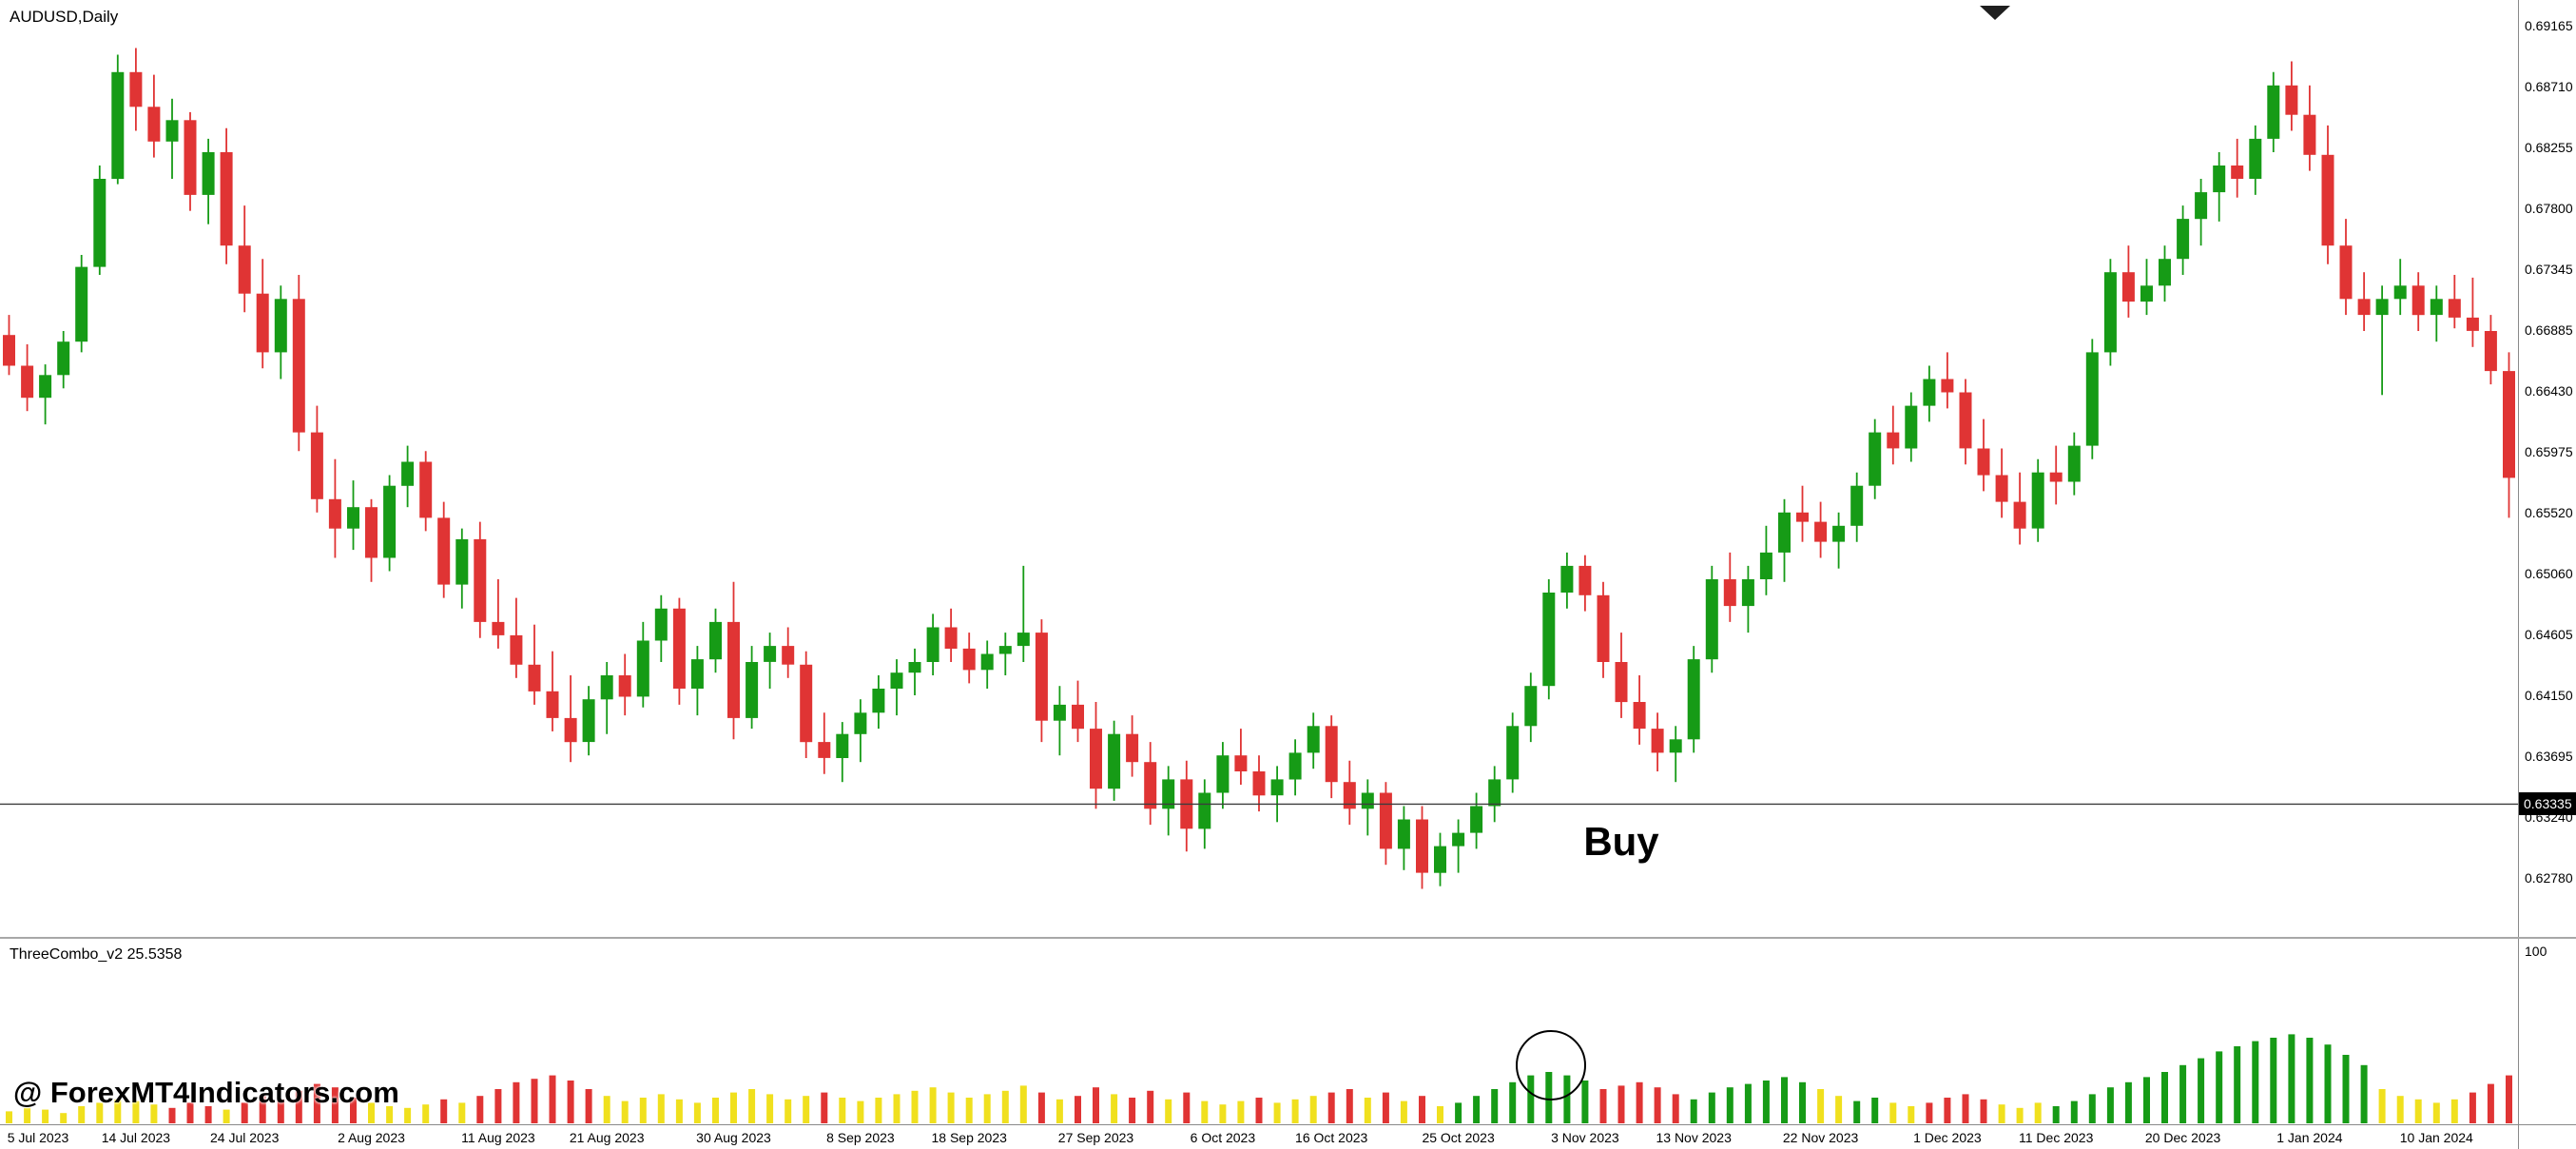 The image size is (2576, 1149). I want to click on time-axis-label: 18 Sep 2023, so click(969, 1137).